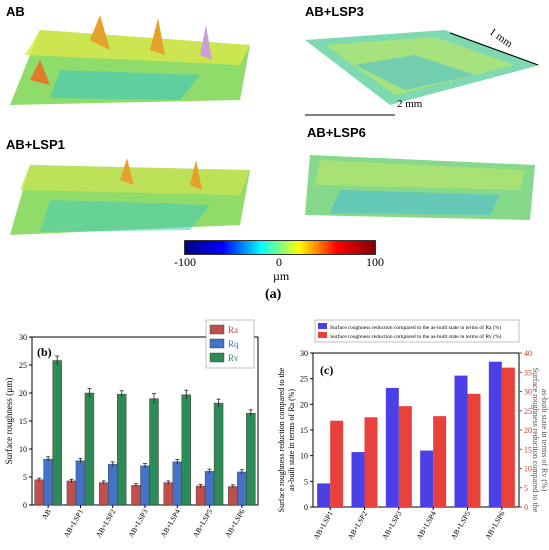  I want to click on surface-ab, so click(130, 60).